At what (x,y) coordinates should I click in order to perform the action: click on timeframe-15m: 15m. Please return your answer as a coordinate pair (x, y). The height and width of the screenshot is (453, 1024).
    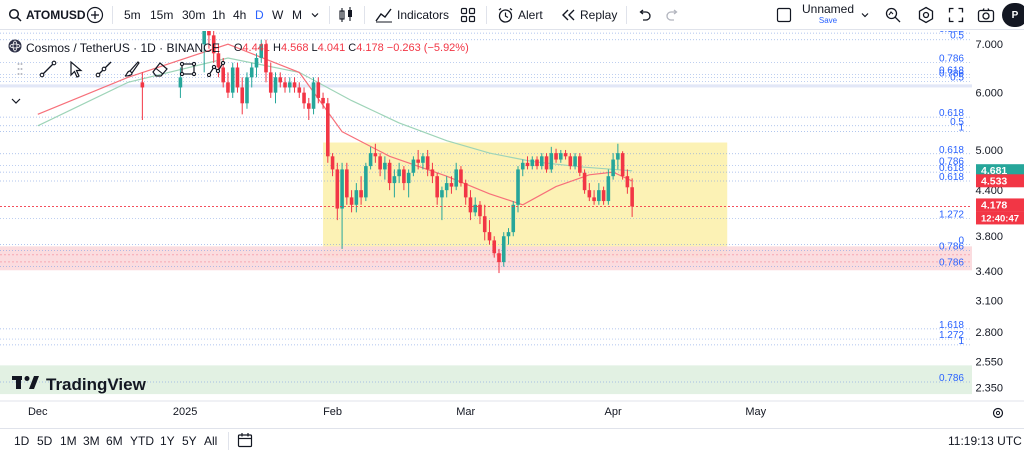
    Looking at the image, I should click on (162, 15).